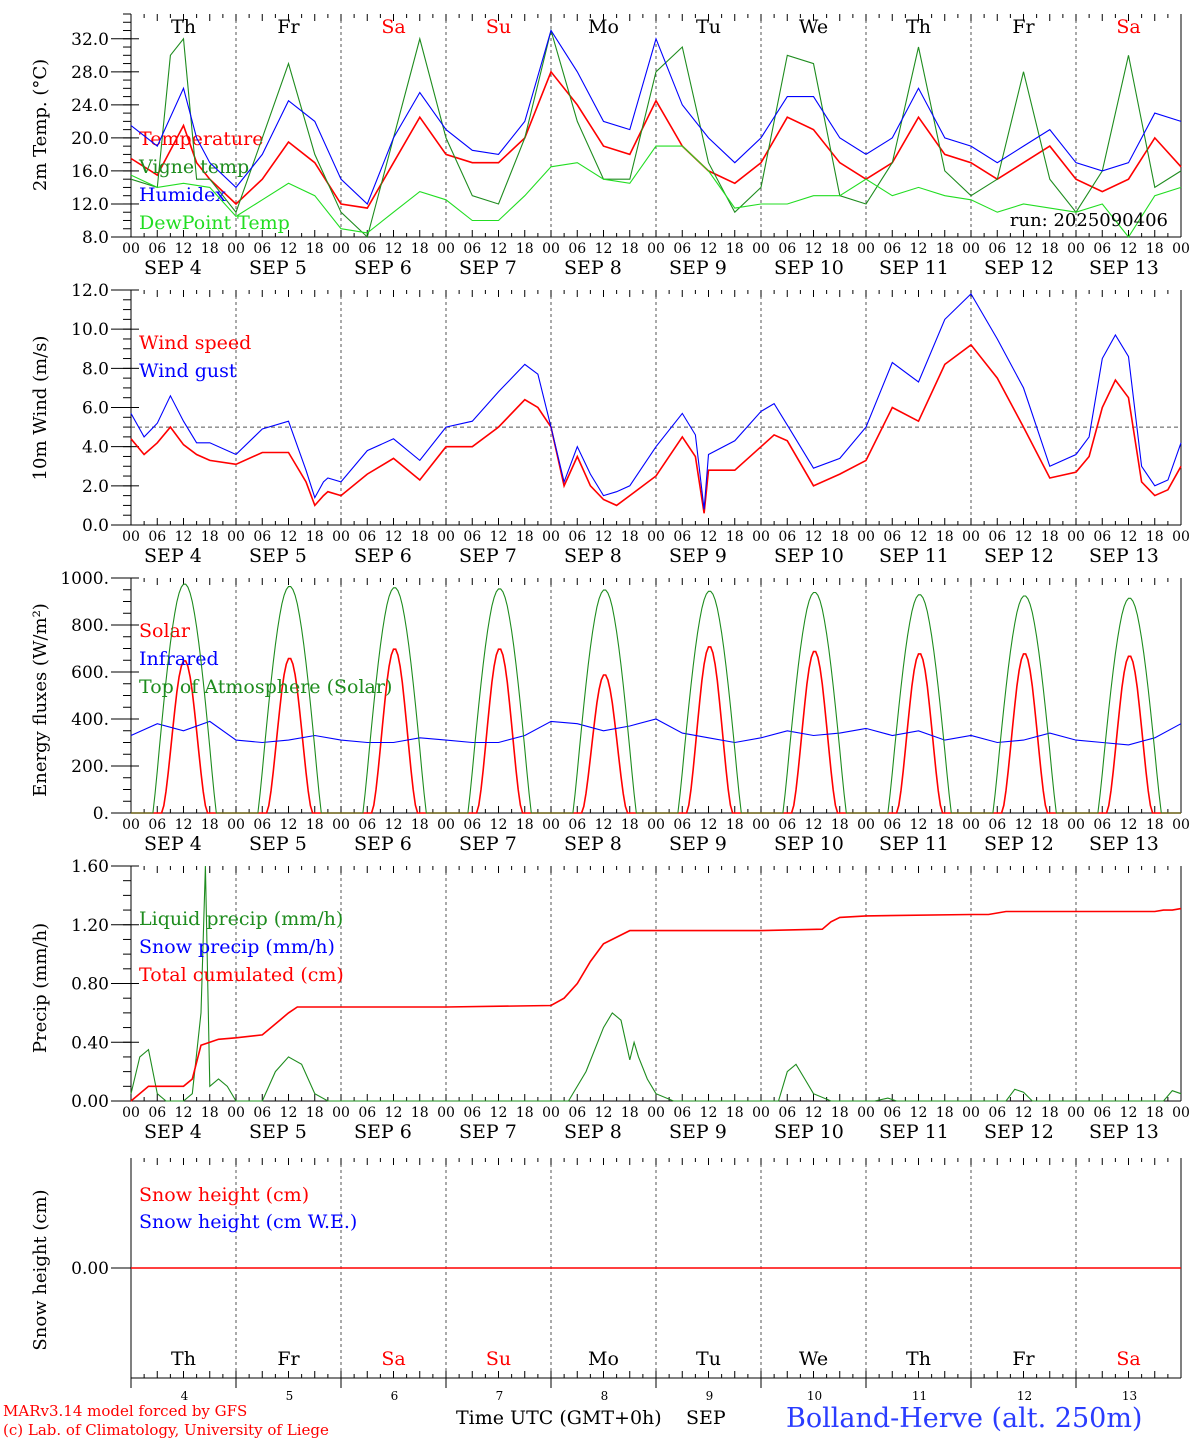 The width and height of the screenshot is (1194, 1440). What do you see at coordinates (90, 626) in the screenshot?
I see `y-tick-label: 800.` at bounding box center [90, 626].